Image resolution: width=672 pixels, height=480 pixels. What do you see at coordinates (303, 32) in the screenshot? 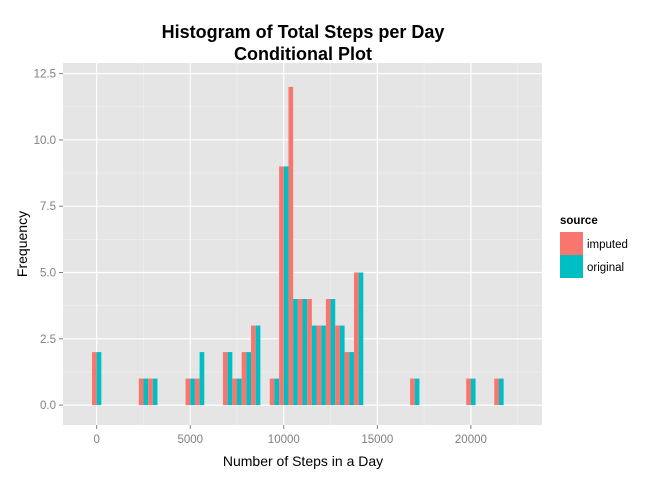
I see `chart-title: Histogram of Total Steps per Day` at bounding box center [303, 32].